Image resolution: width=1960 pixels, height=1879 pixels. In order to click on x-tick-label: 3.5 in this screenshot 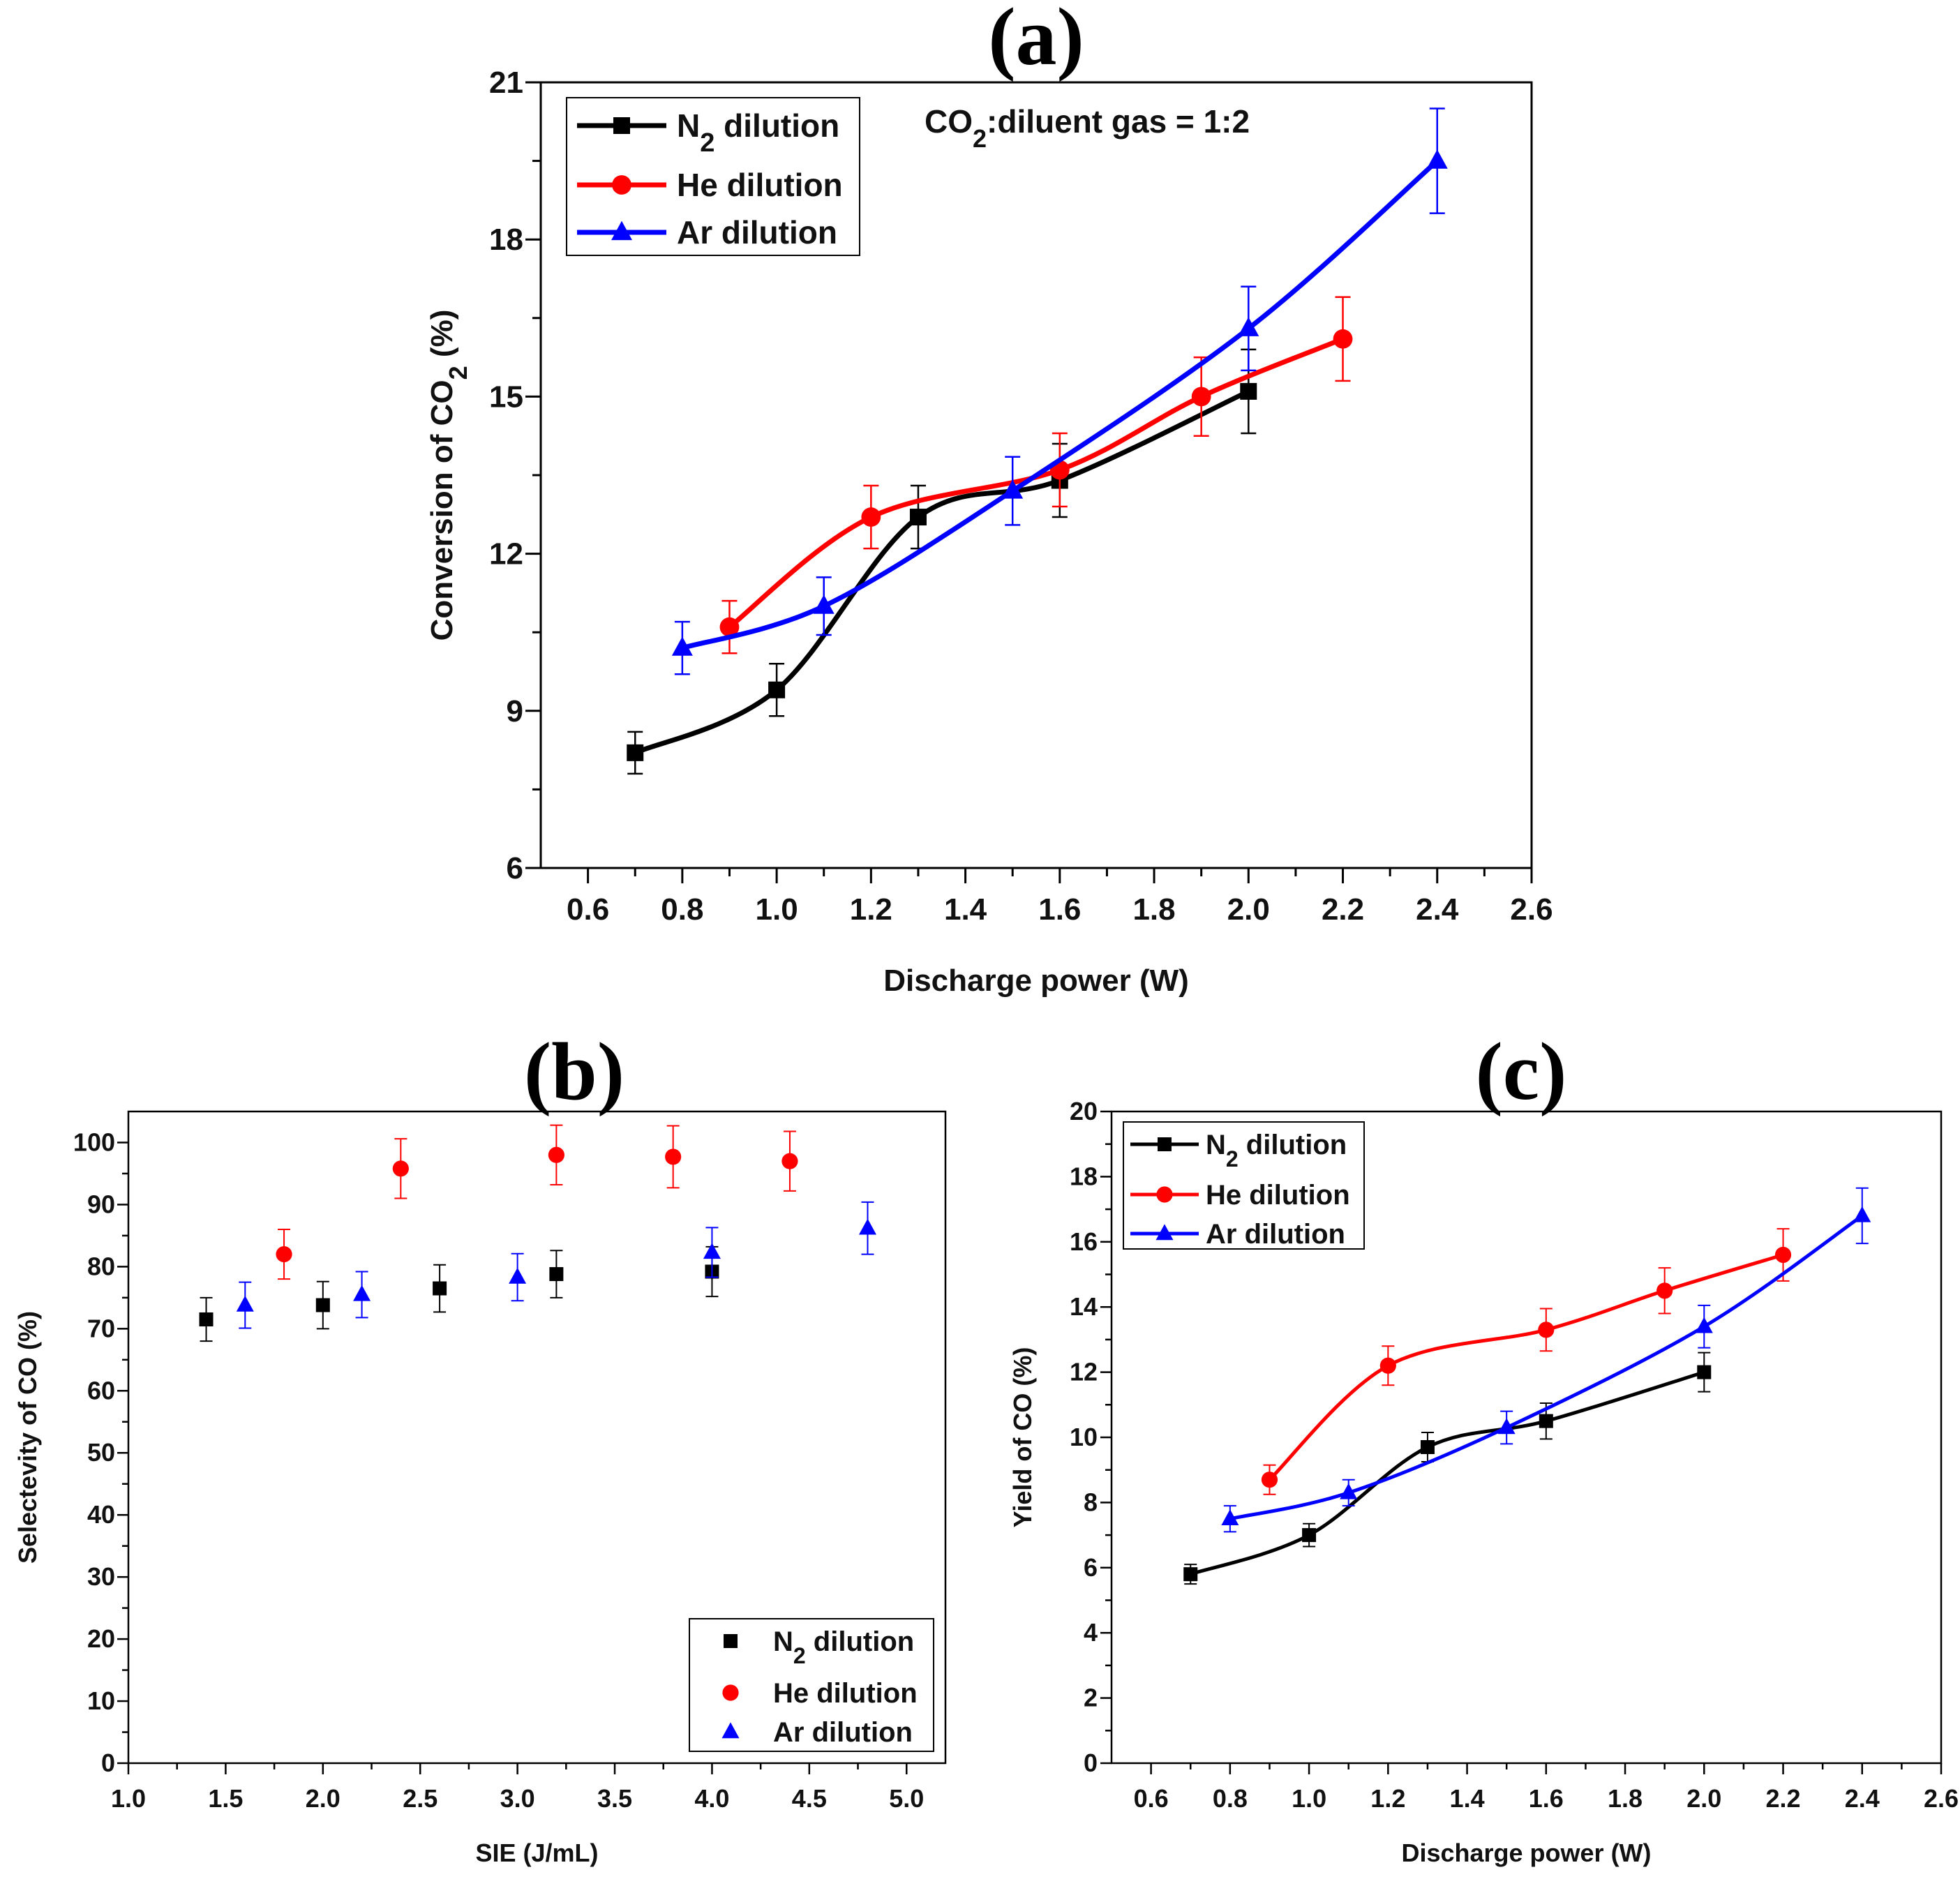, I will do `click(614, 1799)`.